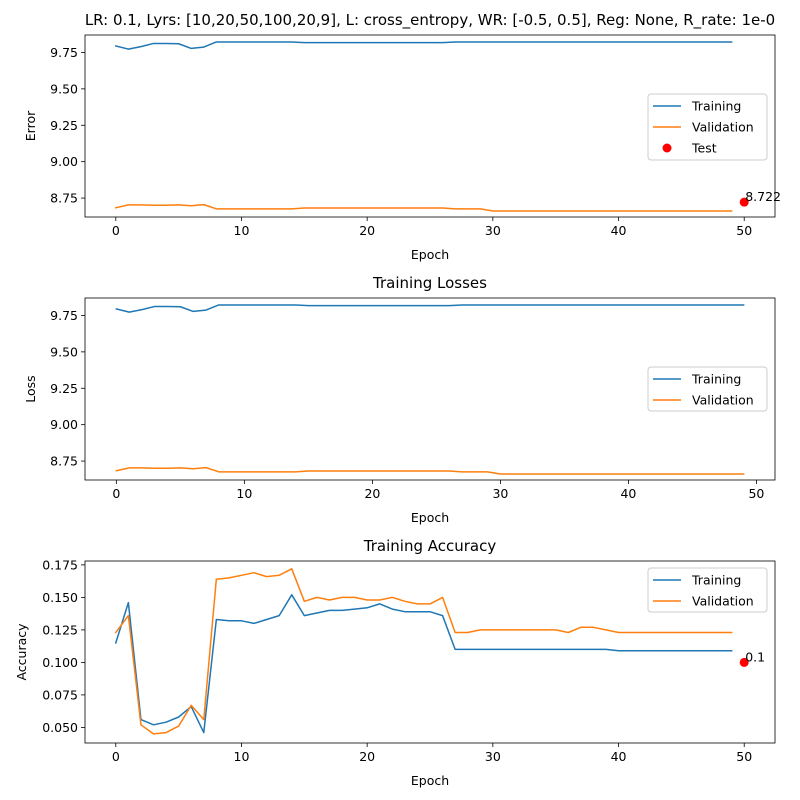 This screenshot has width=800, height=800. Describe the element at coordinates (763, 196) in the screenshot. I see `test-point-label: 8.722` at that location.